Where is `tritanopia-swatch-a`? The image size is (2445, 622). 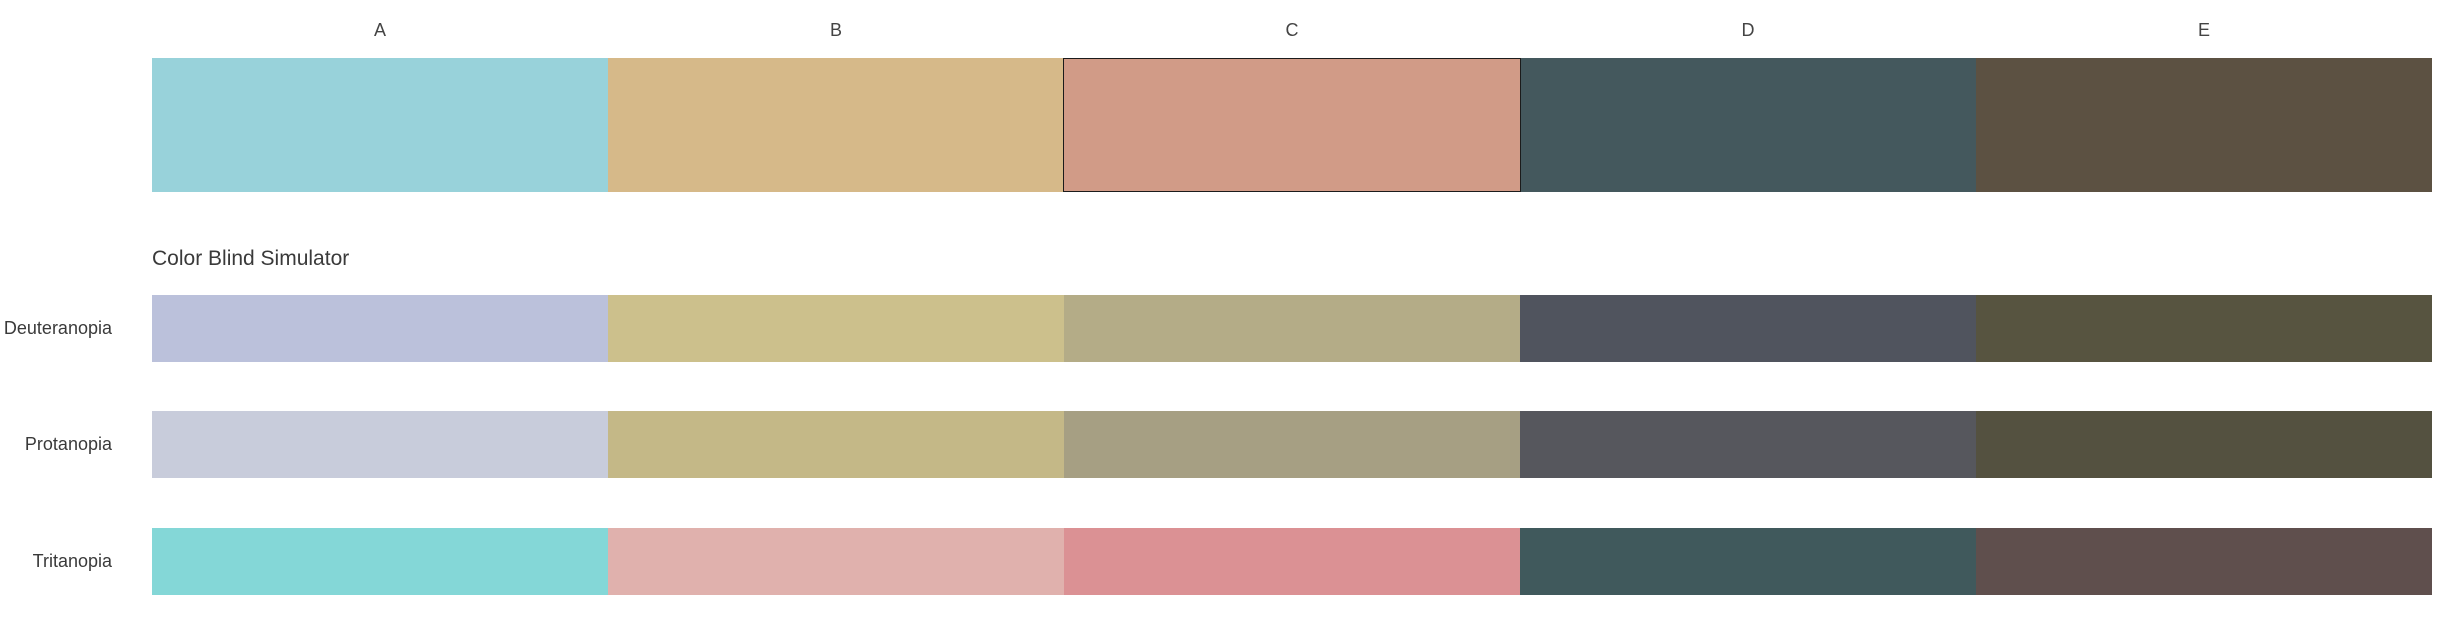 tritanopia-swatch-a is located at coordinates (380, 561).